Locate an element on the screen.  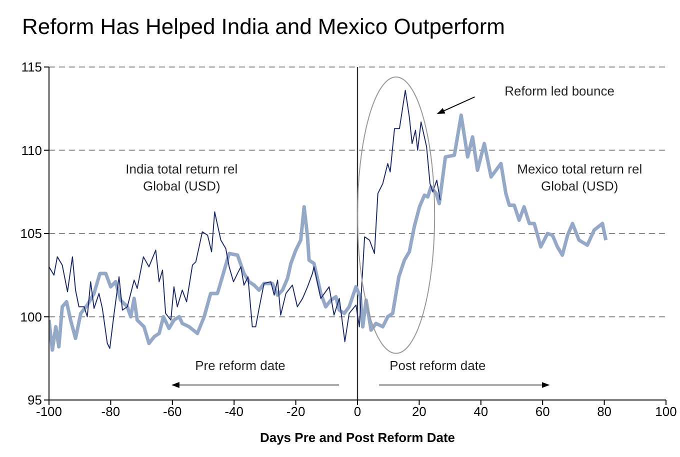
x-tick-label: 40 is located at coordinates (481, 412).